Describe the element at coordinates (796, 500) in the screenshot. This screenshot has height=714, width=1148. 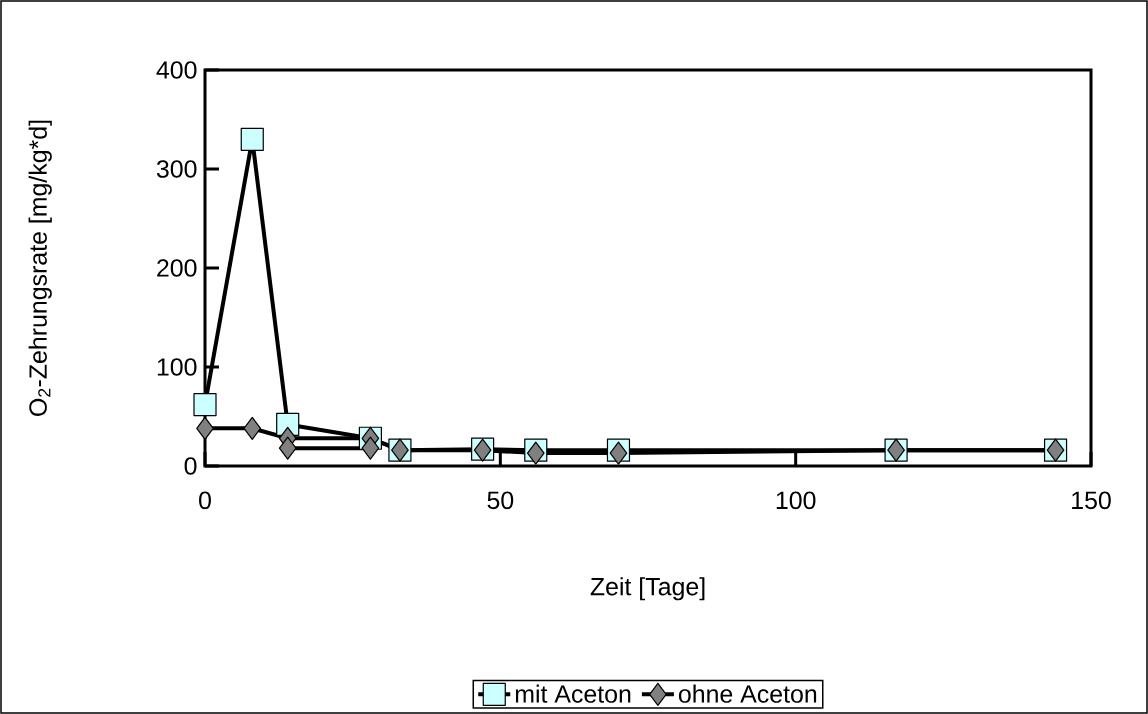
I see `x-tick-label: 100` at that location.